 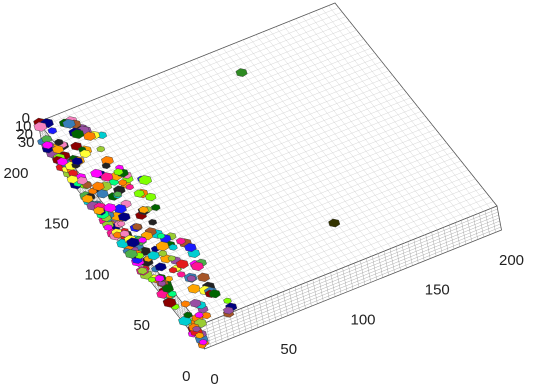 I want to click on y-tick-label: 0, so click(x=186, y=376).